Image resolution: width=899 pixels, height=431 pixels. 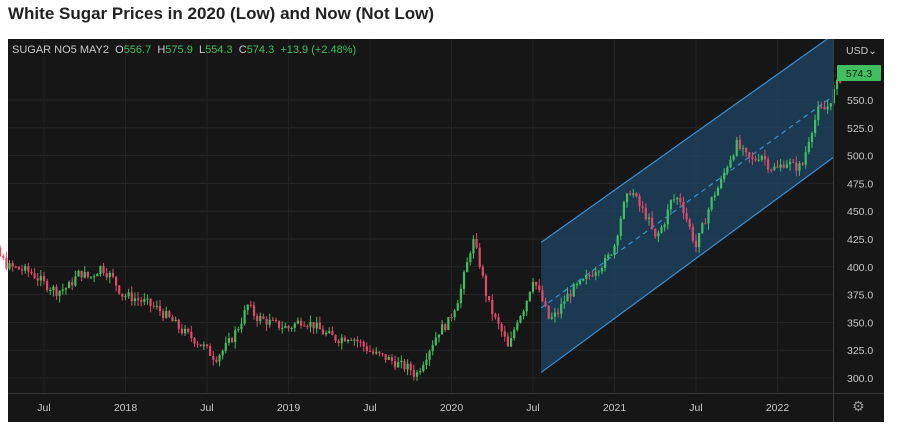 I want to click on gear-icon: ⚙, so click(x=858, y=406).